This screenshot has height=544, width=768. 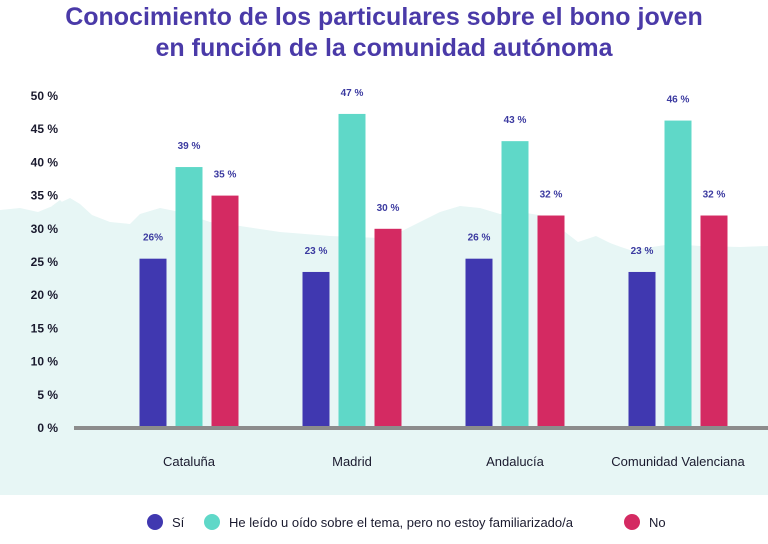 What do you see at coordinates (657, 522) in the screenshot?
I see `legend-label: No` at bounding box center [657, 522].